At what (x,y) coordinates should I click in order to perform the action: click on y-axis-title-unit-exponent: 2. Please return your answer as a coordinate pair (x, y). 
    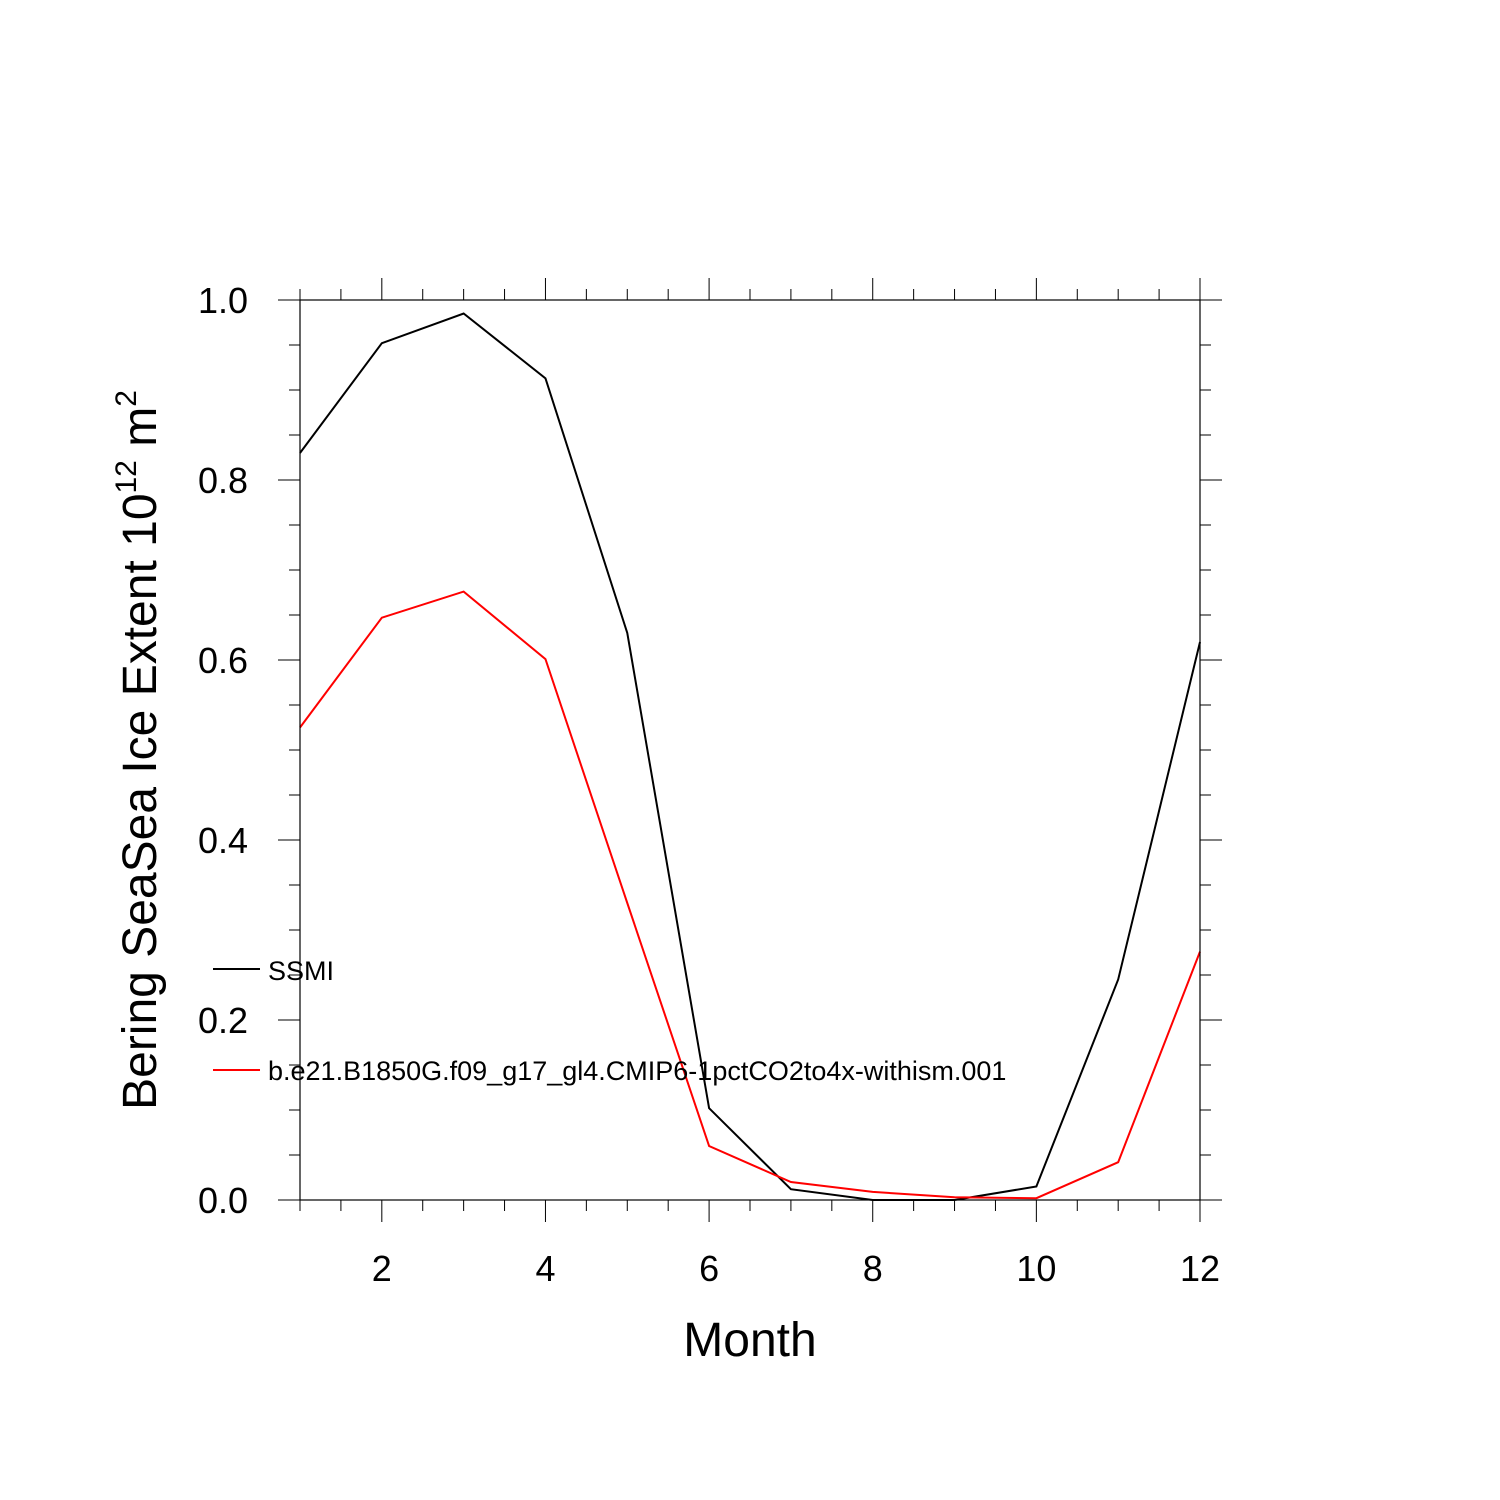
    Looking at the image, I should click on (126, 398).